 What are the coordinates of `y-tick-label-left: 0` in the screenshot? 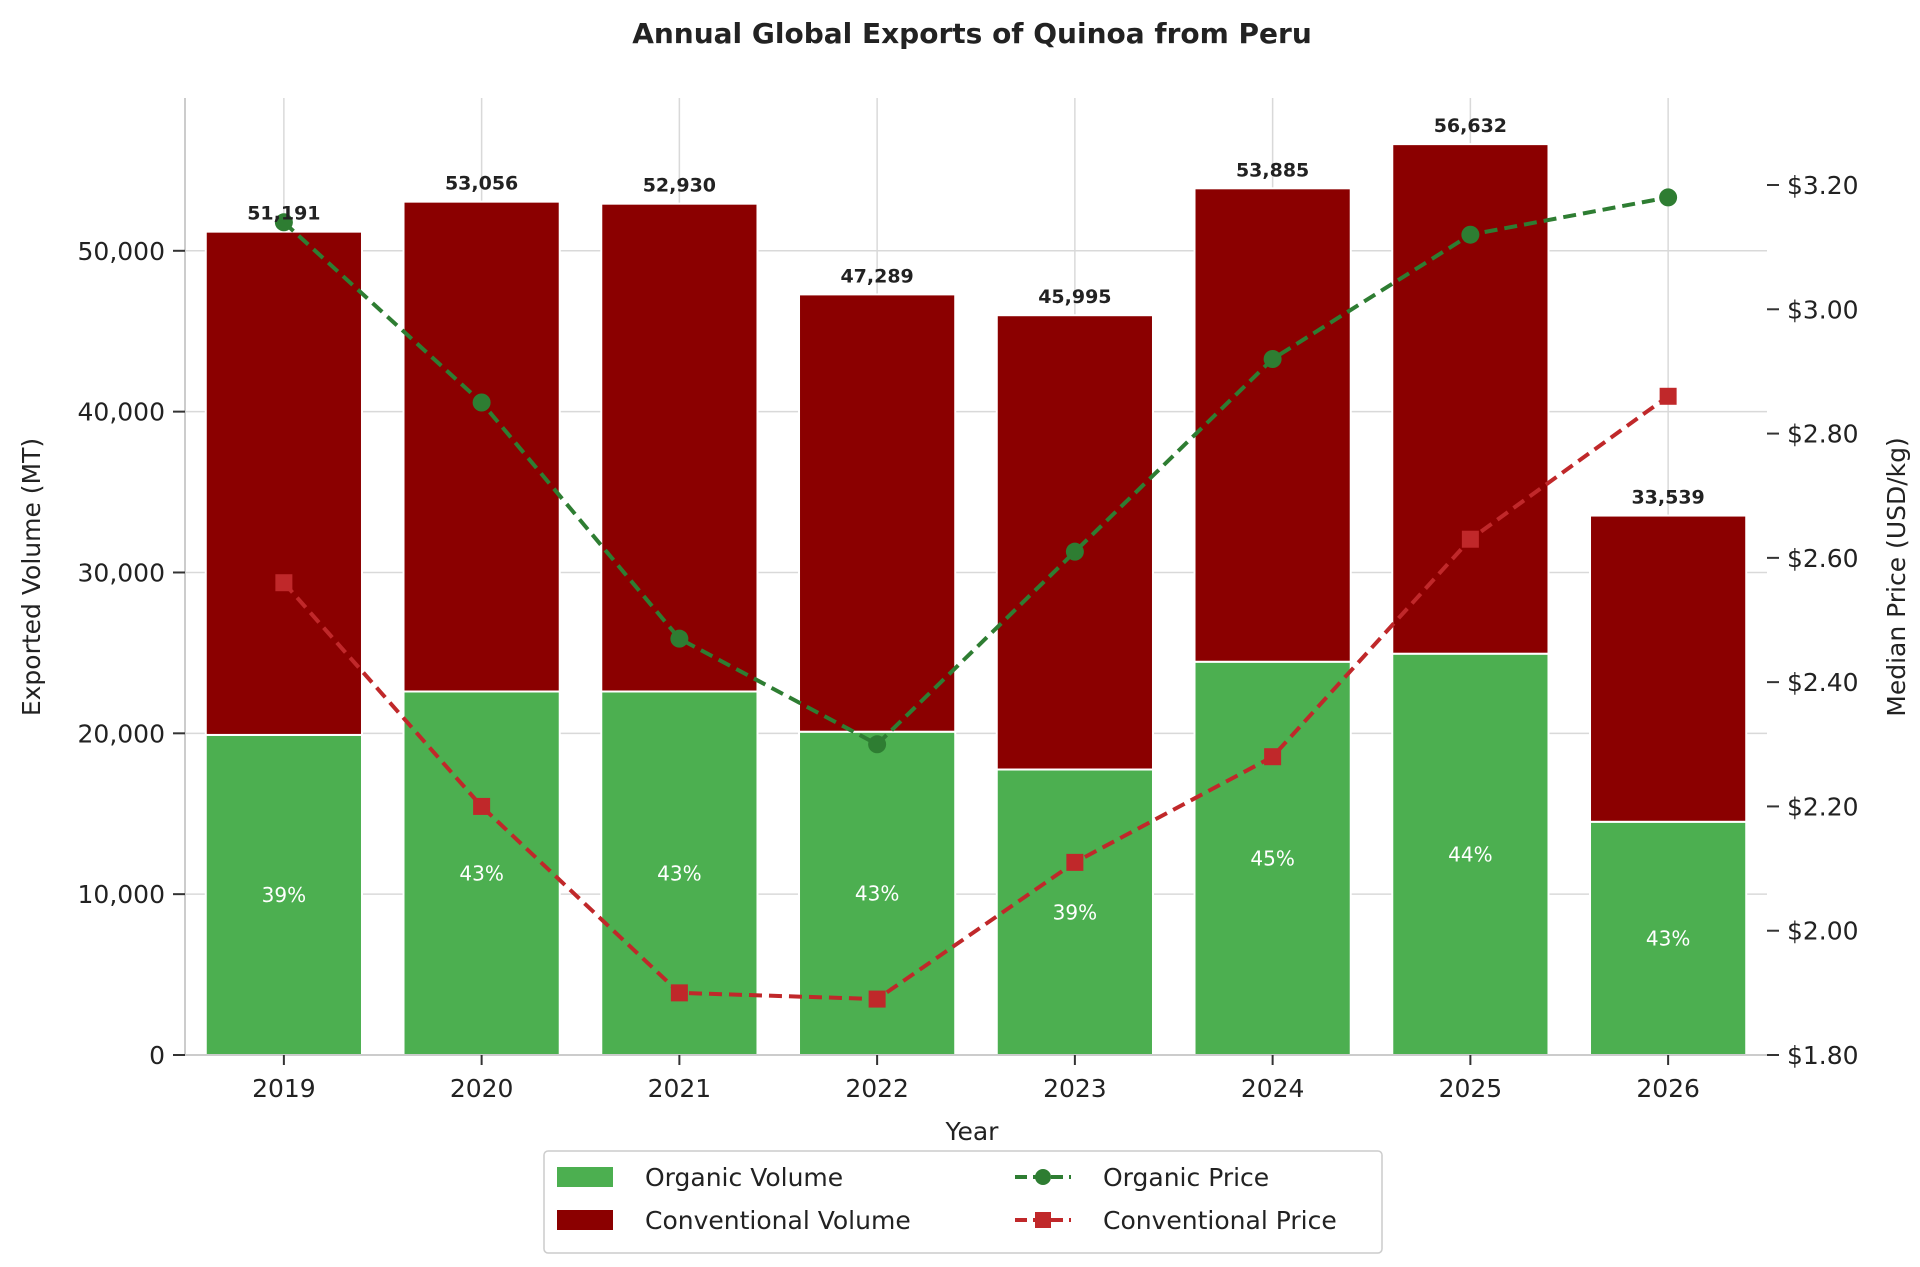 It's located at (157, 1055).